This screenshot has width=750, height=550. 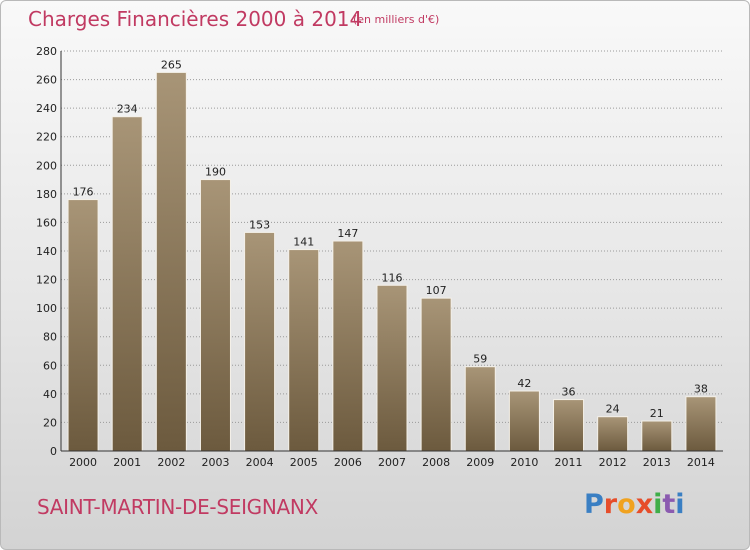 What do you see at coordinates (215, 315) in the screenshot?
I see `bar-2003` at bounding box center [215, 315].